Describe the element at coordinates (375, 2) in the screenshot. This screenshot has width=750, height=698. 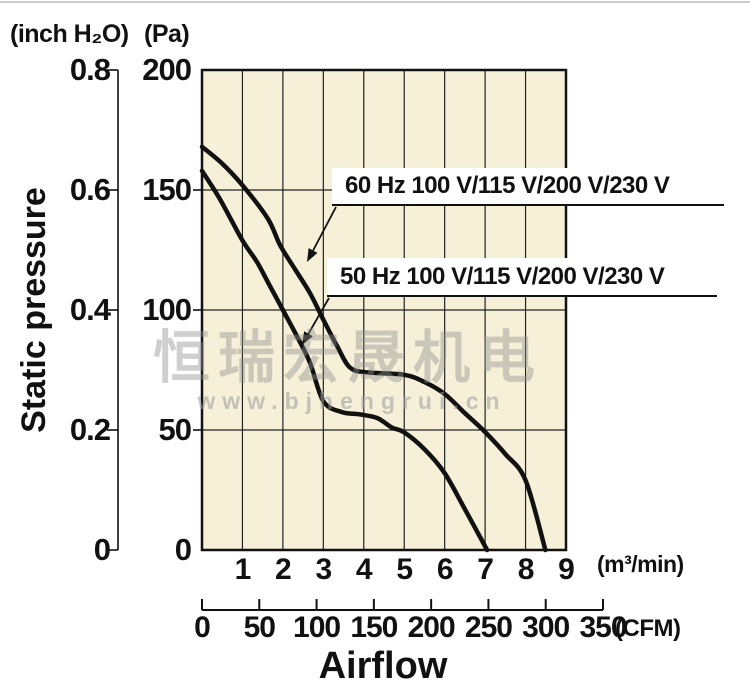
I see `top-border-line` at that location.